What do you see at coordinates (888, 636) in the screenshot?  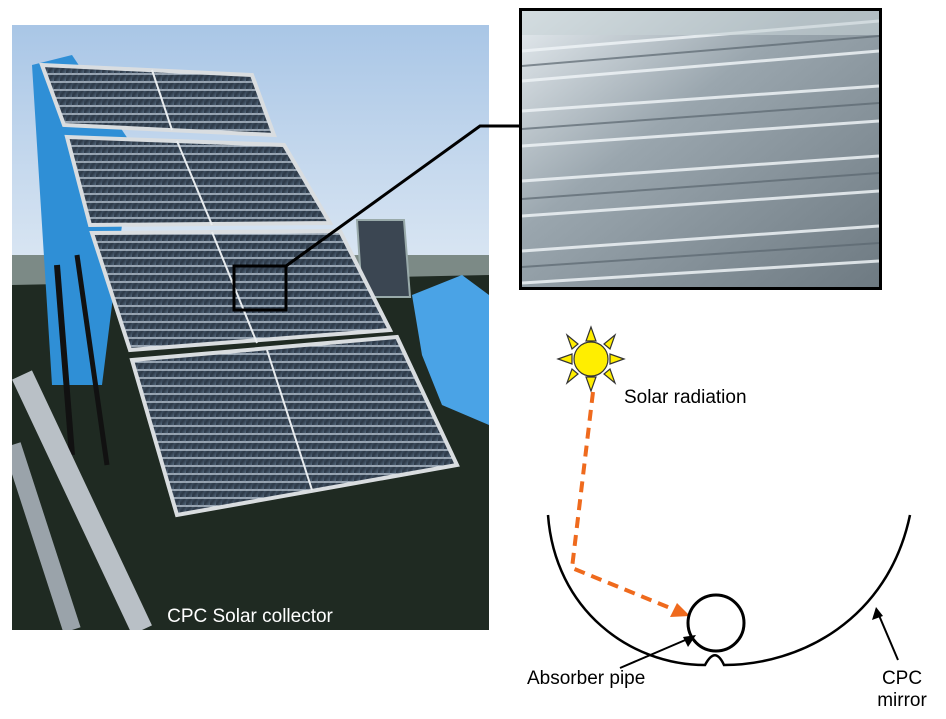 I see `mirror-arrow-line` at bounding box center [888, 636].